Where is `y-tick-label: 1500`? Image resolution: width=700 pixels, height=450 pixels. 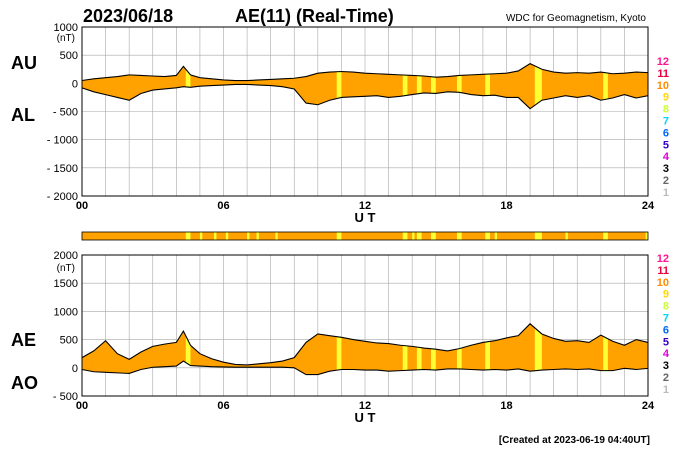
y-tick-label: 1500 is located at coordinates (66, 284).